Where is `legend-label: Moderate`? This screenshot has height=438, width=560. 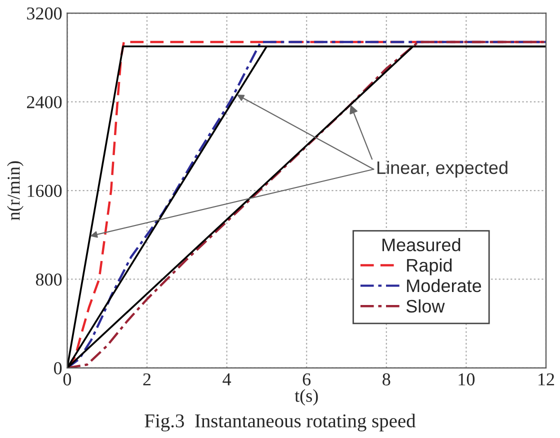 legend-label: Moderate is located at coordinates (444, 285).